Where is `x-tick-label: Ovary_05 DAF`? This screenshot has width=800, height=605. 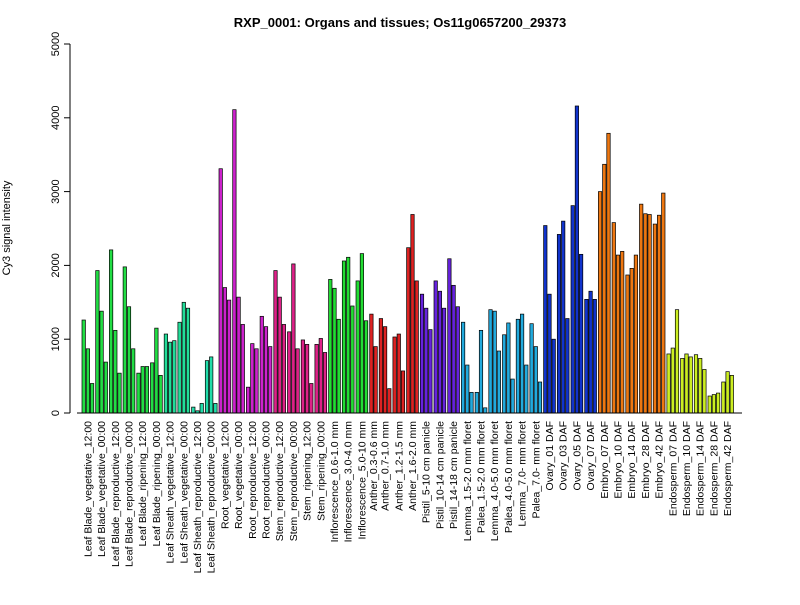
x-tick-label: Ovary_05 DAF is located at coordinates (577, 455).